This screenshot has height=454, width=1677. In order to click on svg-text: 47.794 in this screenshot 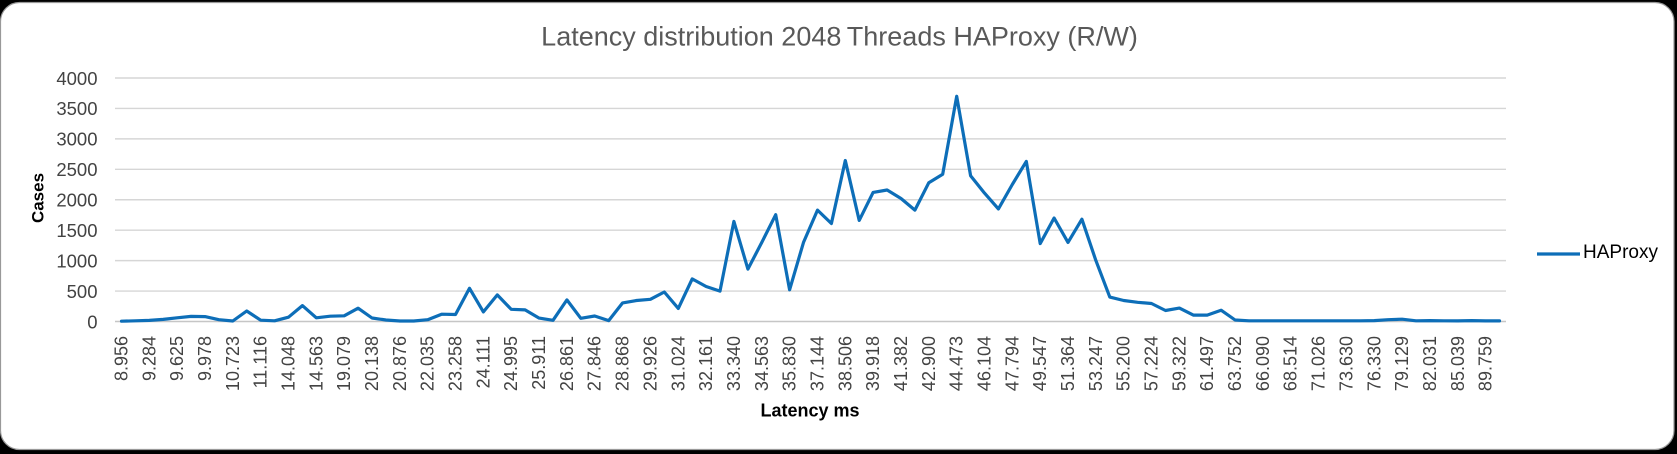, I will do `click(1012, 363)`.